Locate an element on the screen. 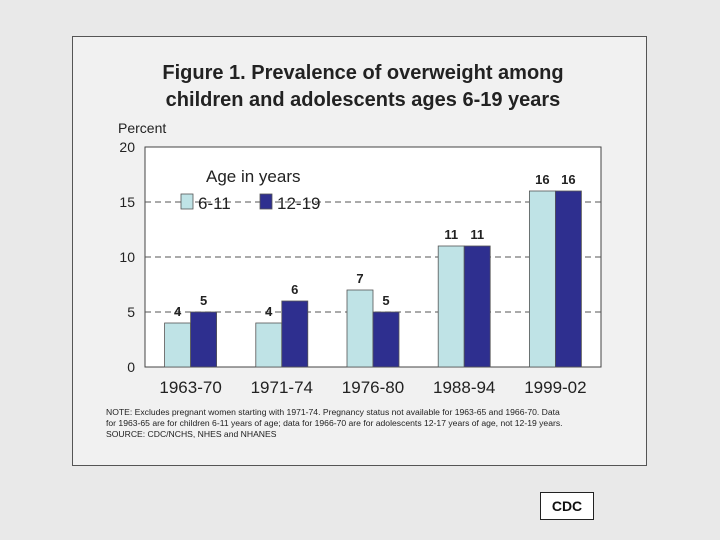 The height and width of the screenshot is (540, 720). legend-label: 6-11 is located at coordinates (214, 203).